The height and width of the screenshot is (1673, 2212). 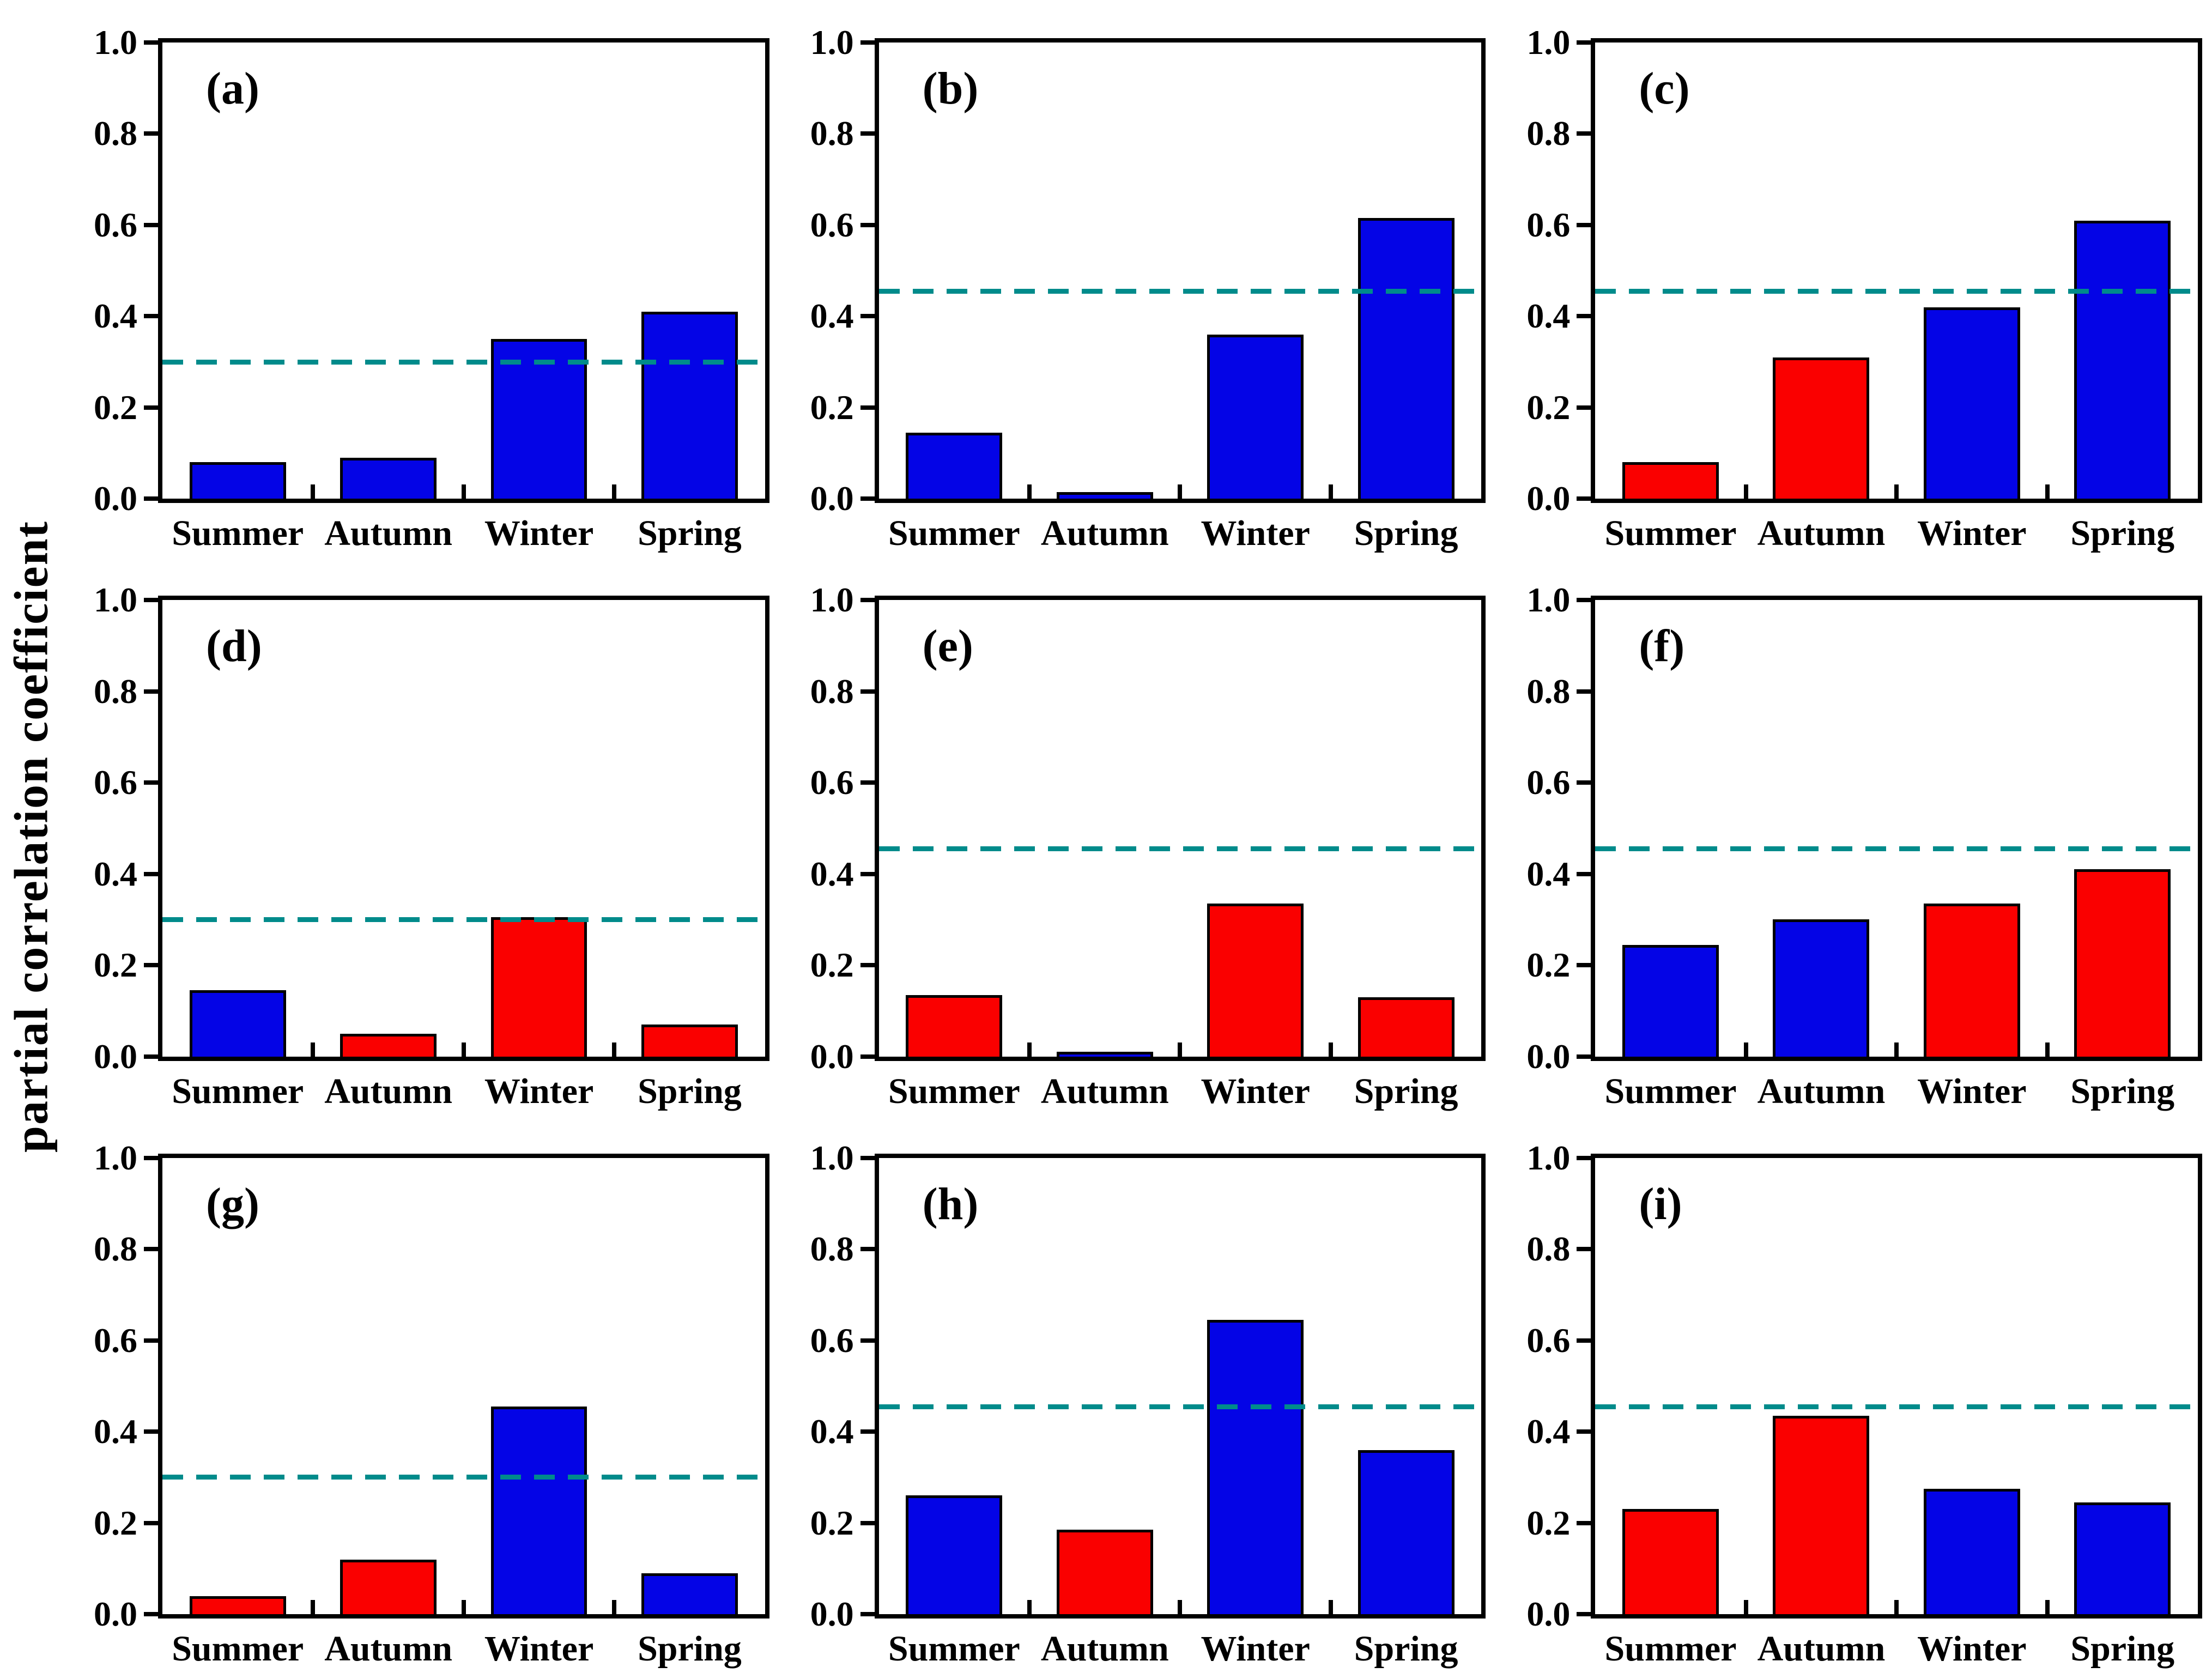 What do you see at coordinates (31, 836) in the screenshot?
I see `y-axis-title: partial correlation coefficient` at bounding box center [31, 836].